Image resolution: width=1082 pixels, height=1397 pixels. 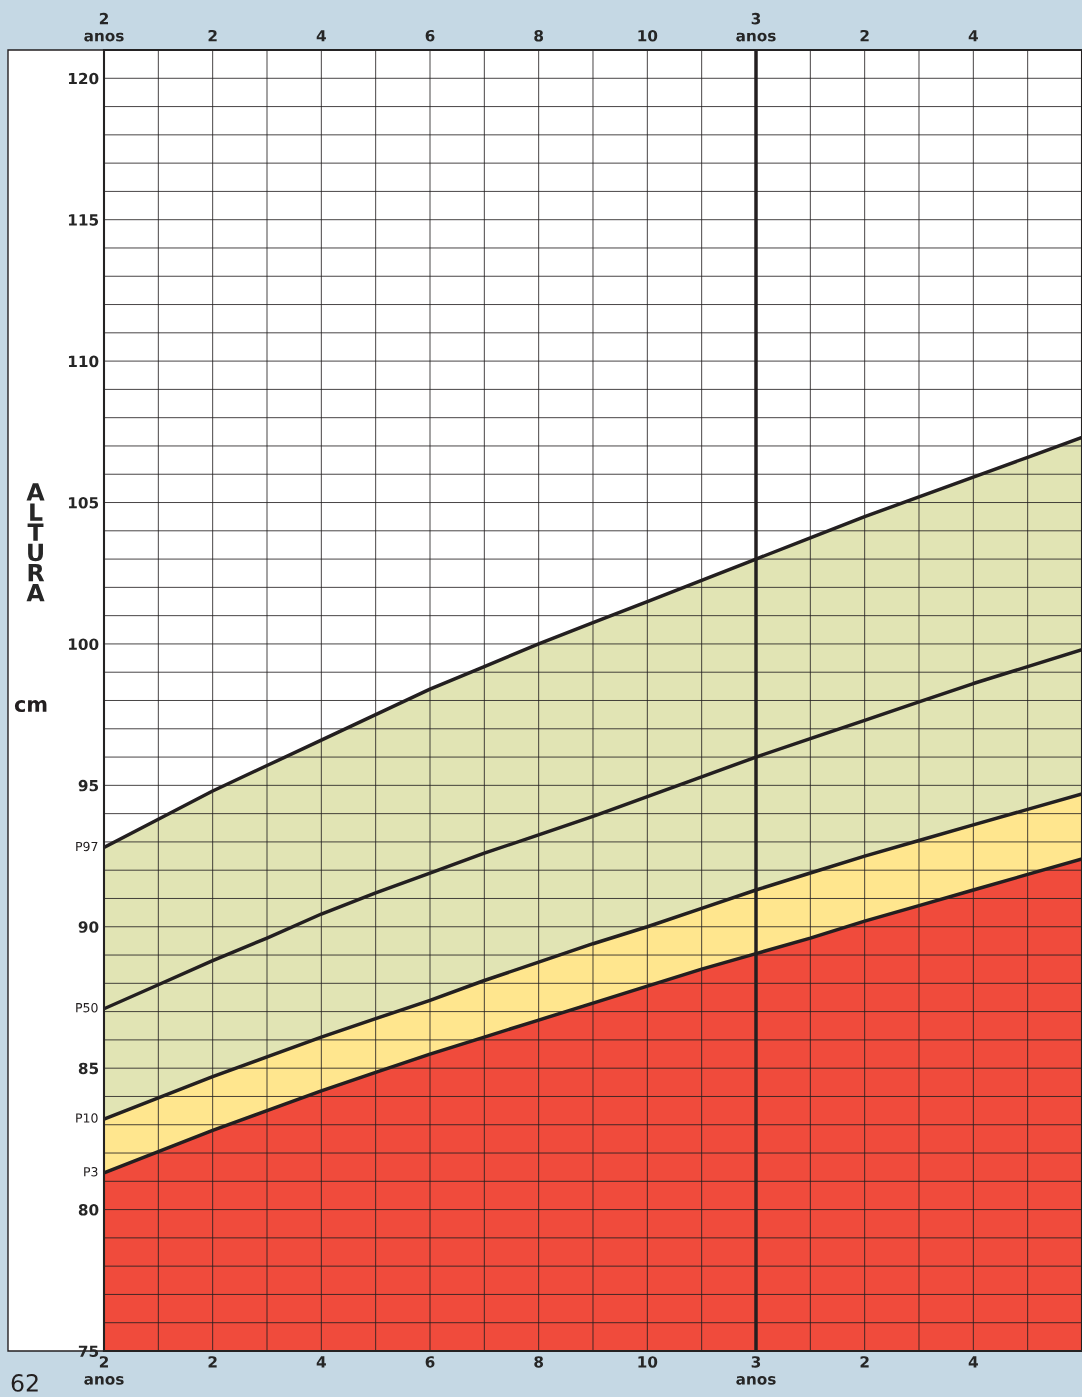 I want to click on category-label: 6, so click(x=430, y=35).